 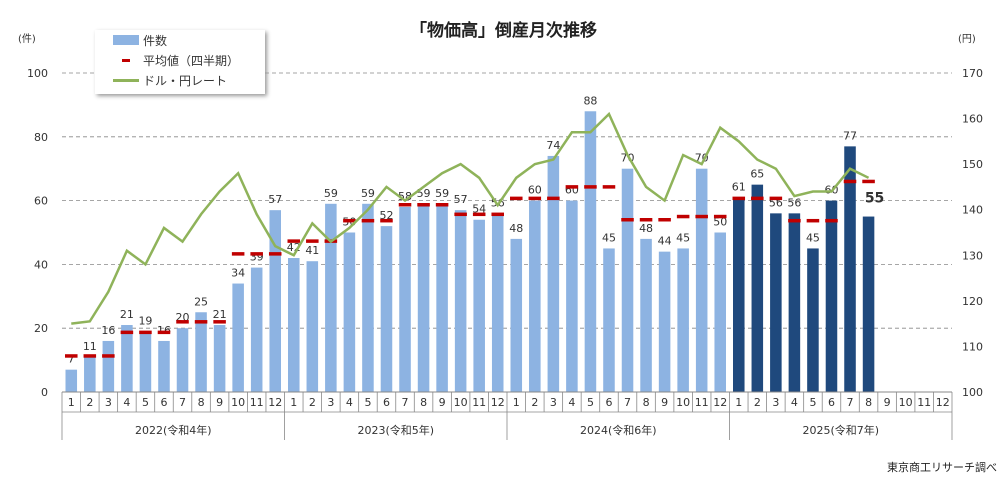 What do you see at coordinates (27, 39) in the screenshot?
I see `y-axis-label: (件)` at bounding box center [27, 39].